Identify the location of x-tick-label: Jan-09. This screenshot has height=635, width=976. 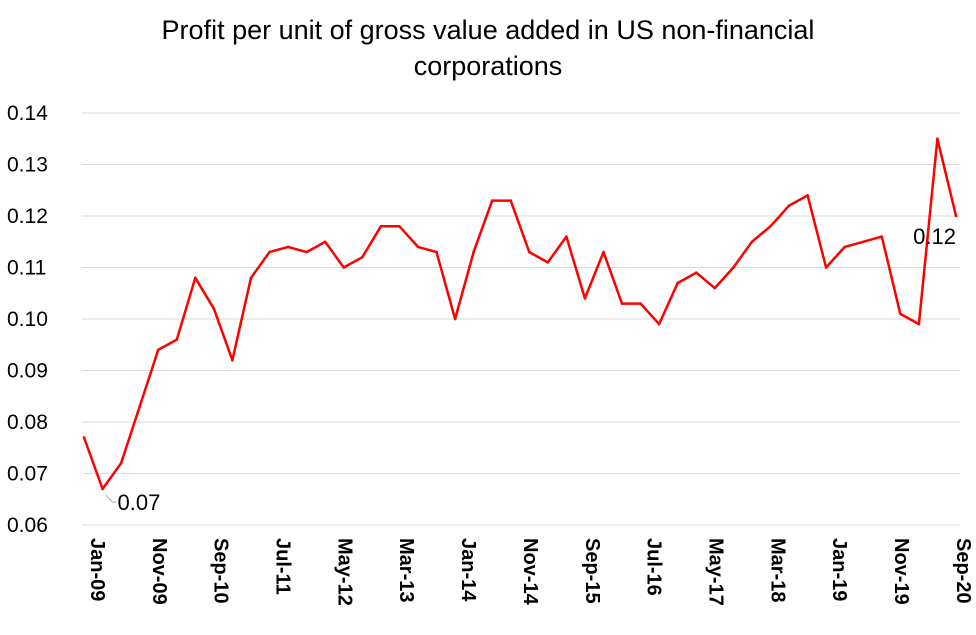
(97, 569).